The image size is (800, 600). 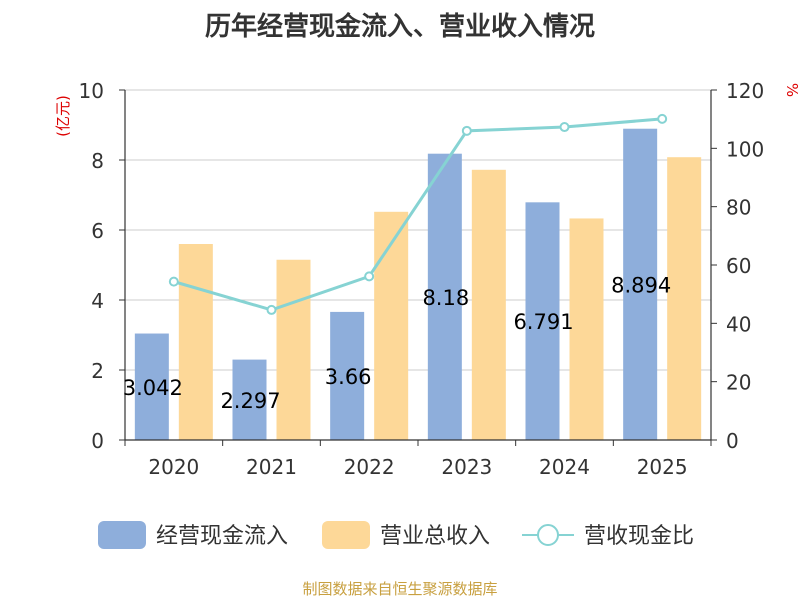 I want to click on left-axis-tick-label: 2, so click(x=97, y=371).